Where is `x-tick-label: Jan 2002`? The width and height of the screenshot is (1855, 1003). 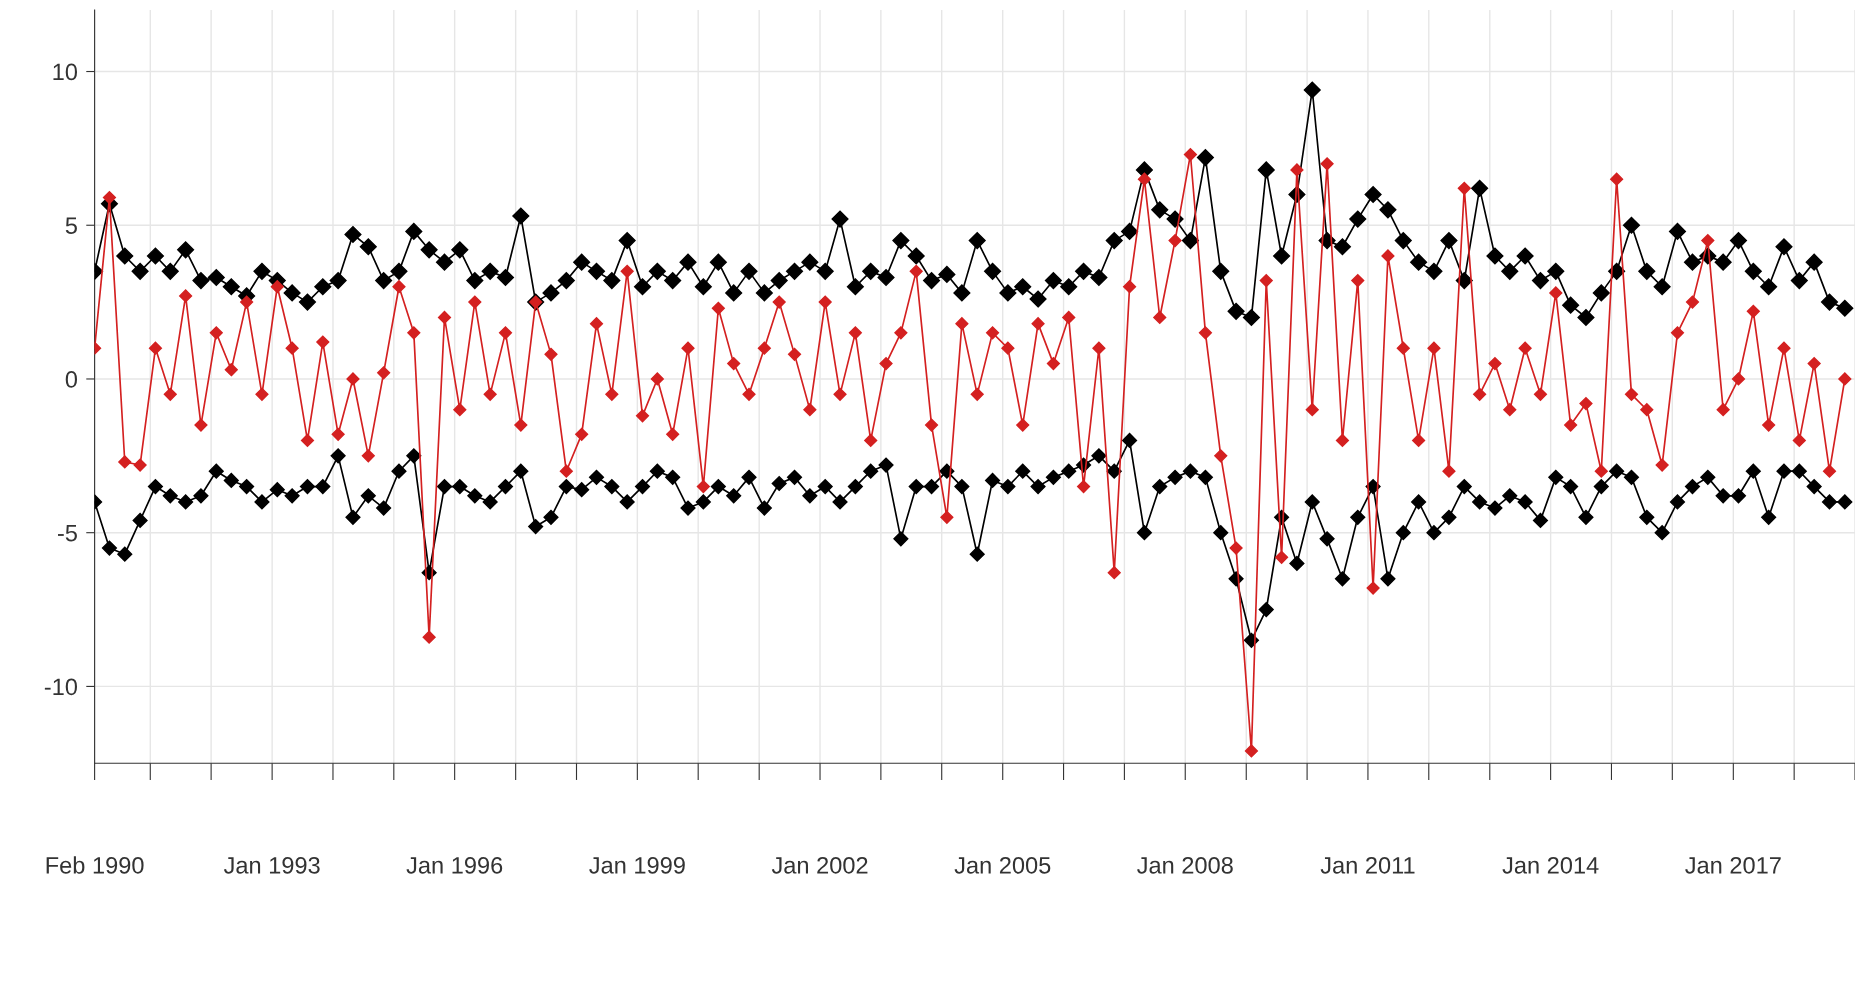
x-tick-label: Jan 2002 is located at coordinates (819, 865).